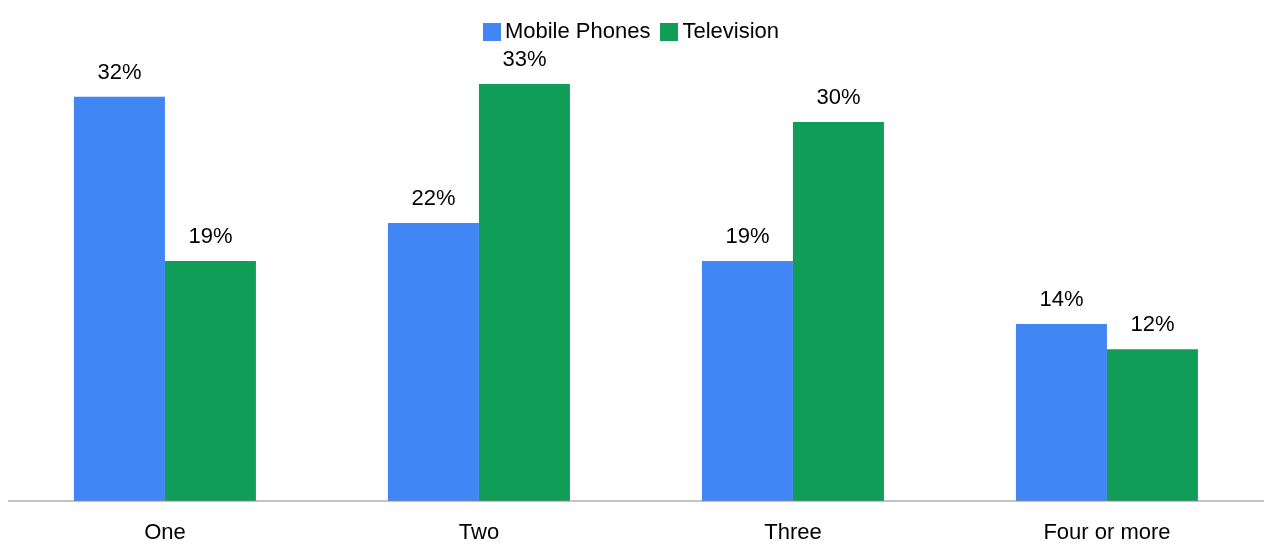  What do you see at coordinates (793, 531) in the screenshot?
I see `x-tick-label: Three` at bounding box center [793, 531].